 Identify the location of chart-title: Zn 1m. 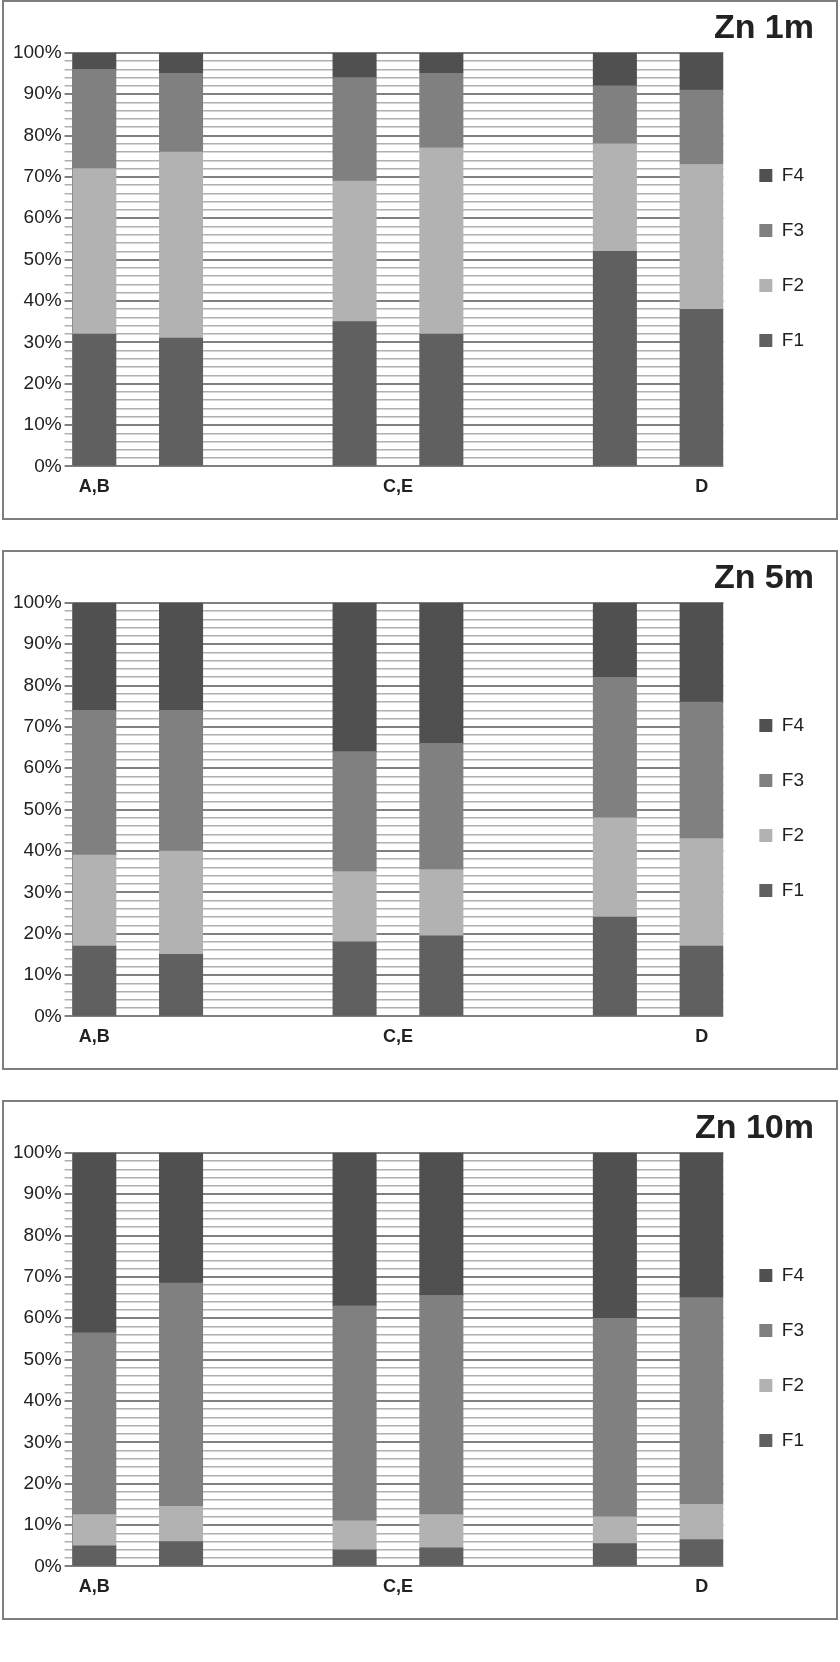
(763, 25).